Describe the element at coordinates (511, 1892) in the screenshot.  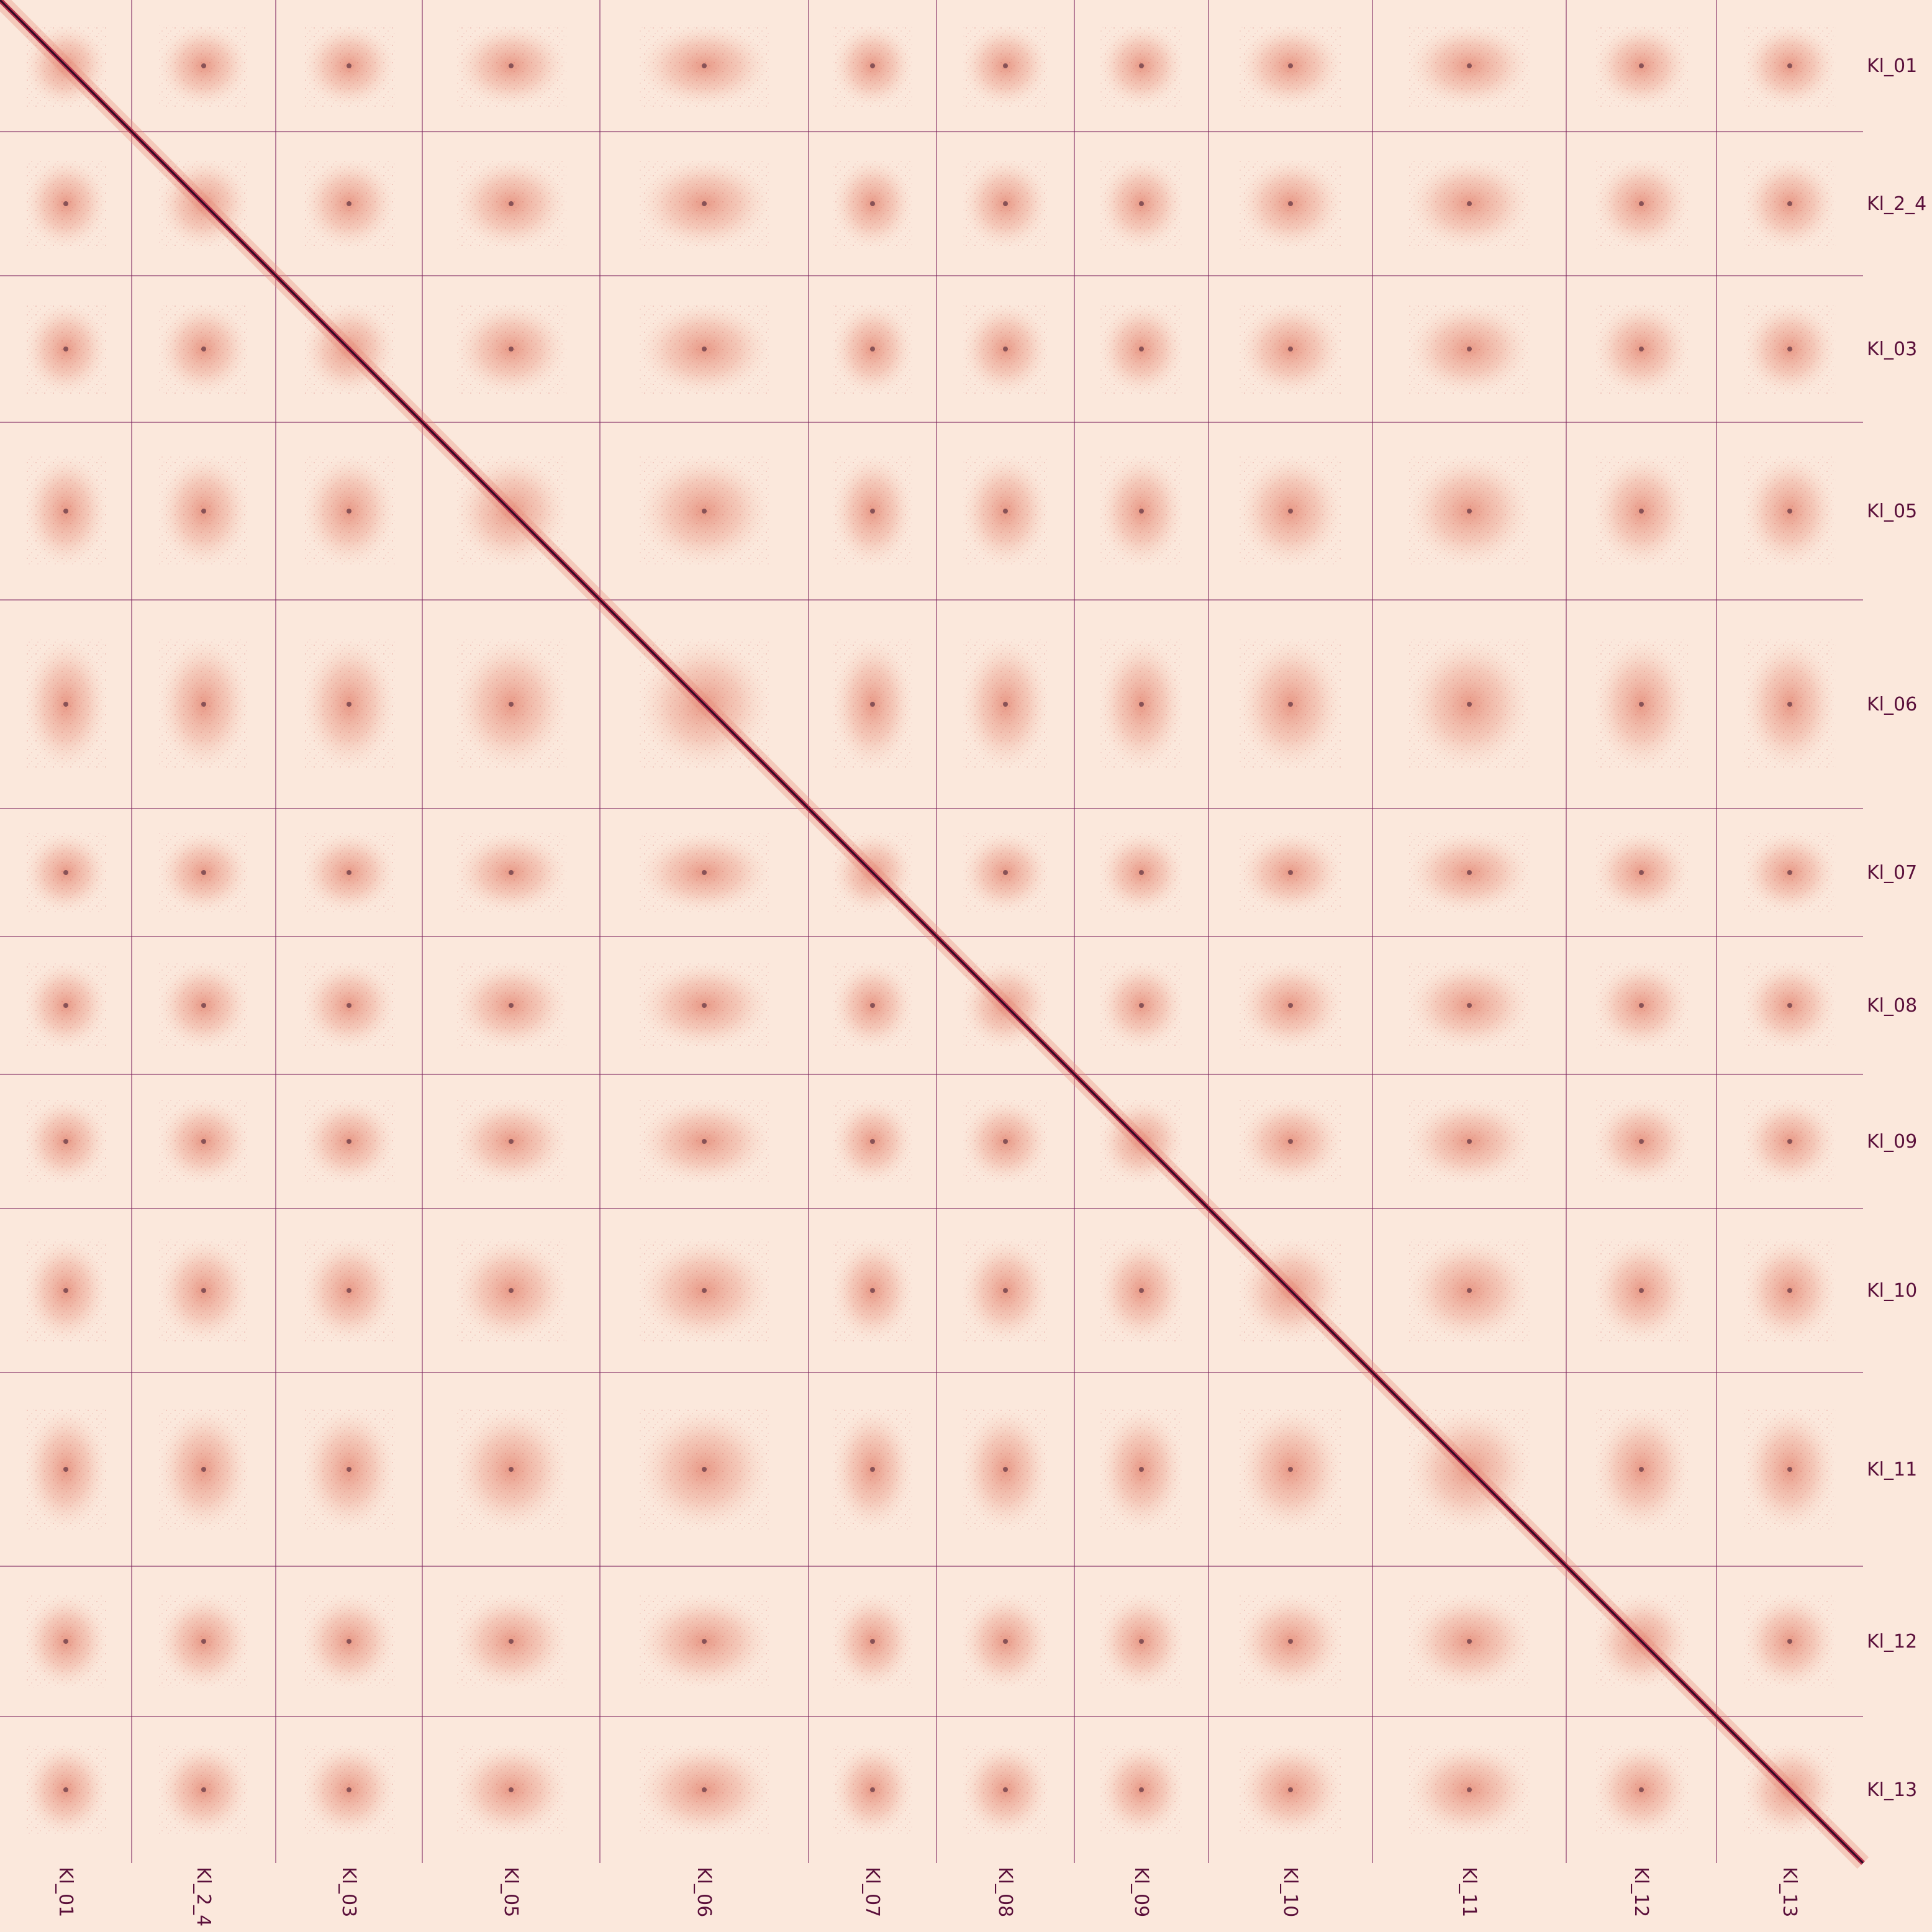
I see `x-tick-label-Kl_05: Kl_05` at that location.